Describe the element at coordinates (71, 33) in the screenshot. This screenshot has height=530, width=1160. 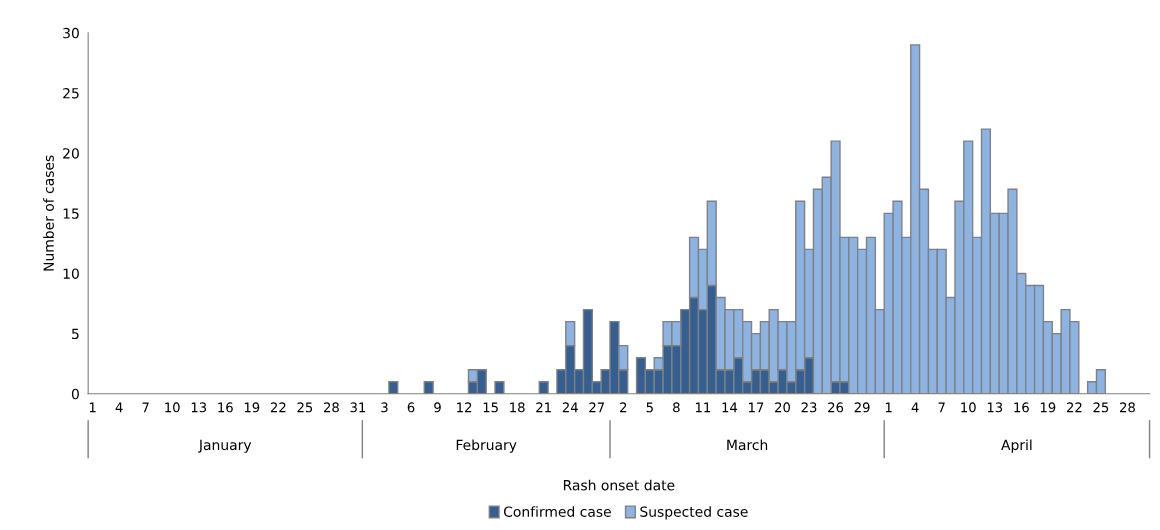
I see `y-tick-label: 30` at that location.